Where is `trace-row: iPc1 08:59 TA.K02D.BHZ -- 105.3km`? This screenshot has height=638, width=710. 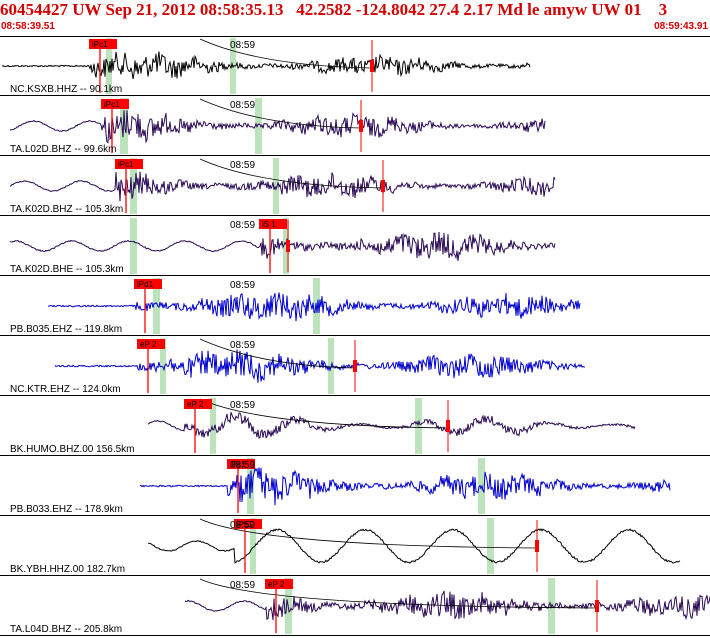
trace-row: iPc1 08:59 TA.K02D.BHZ -- 105.3km is located at coordinates (355, 187).